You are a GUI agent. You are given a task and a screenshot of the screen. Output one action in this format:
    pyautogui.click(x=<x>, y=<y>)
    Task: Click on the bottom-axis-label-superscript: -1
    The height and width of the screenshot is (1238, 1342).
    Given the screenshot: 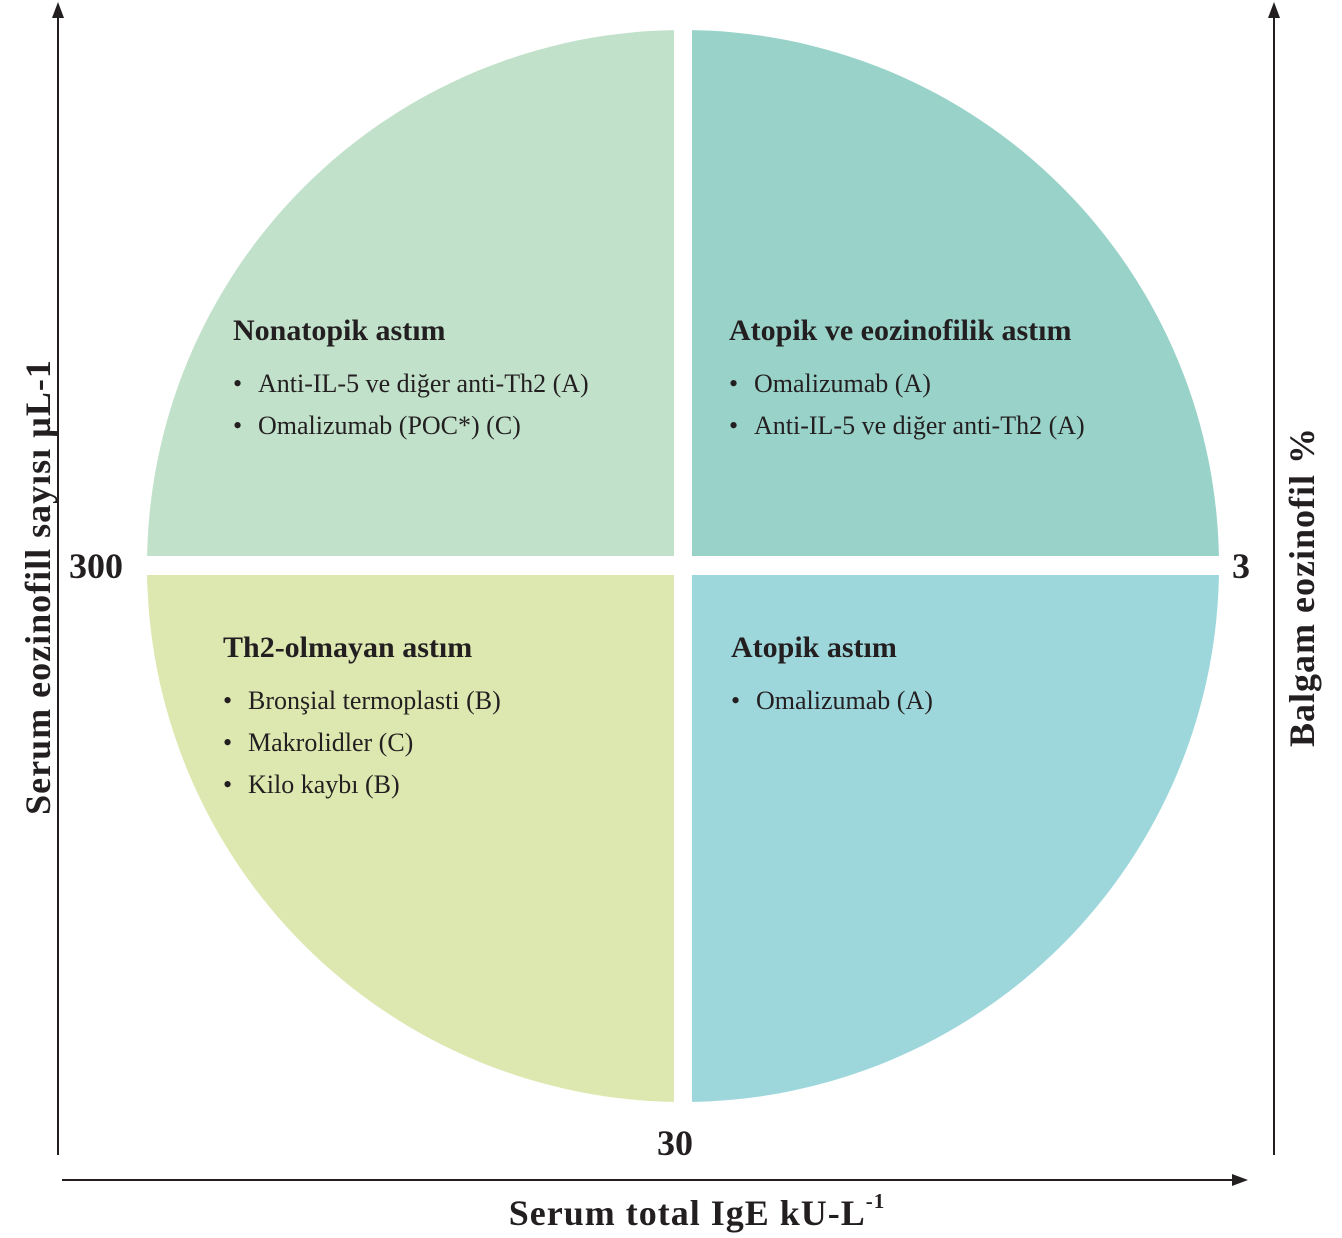 What is the action you would take?
    pyautogui.click(x=875, y=1201)
    